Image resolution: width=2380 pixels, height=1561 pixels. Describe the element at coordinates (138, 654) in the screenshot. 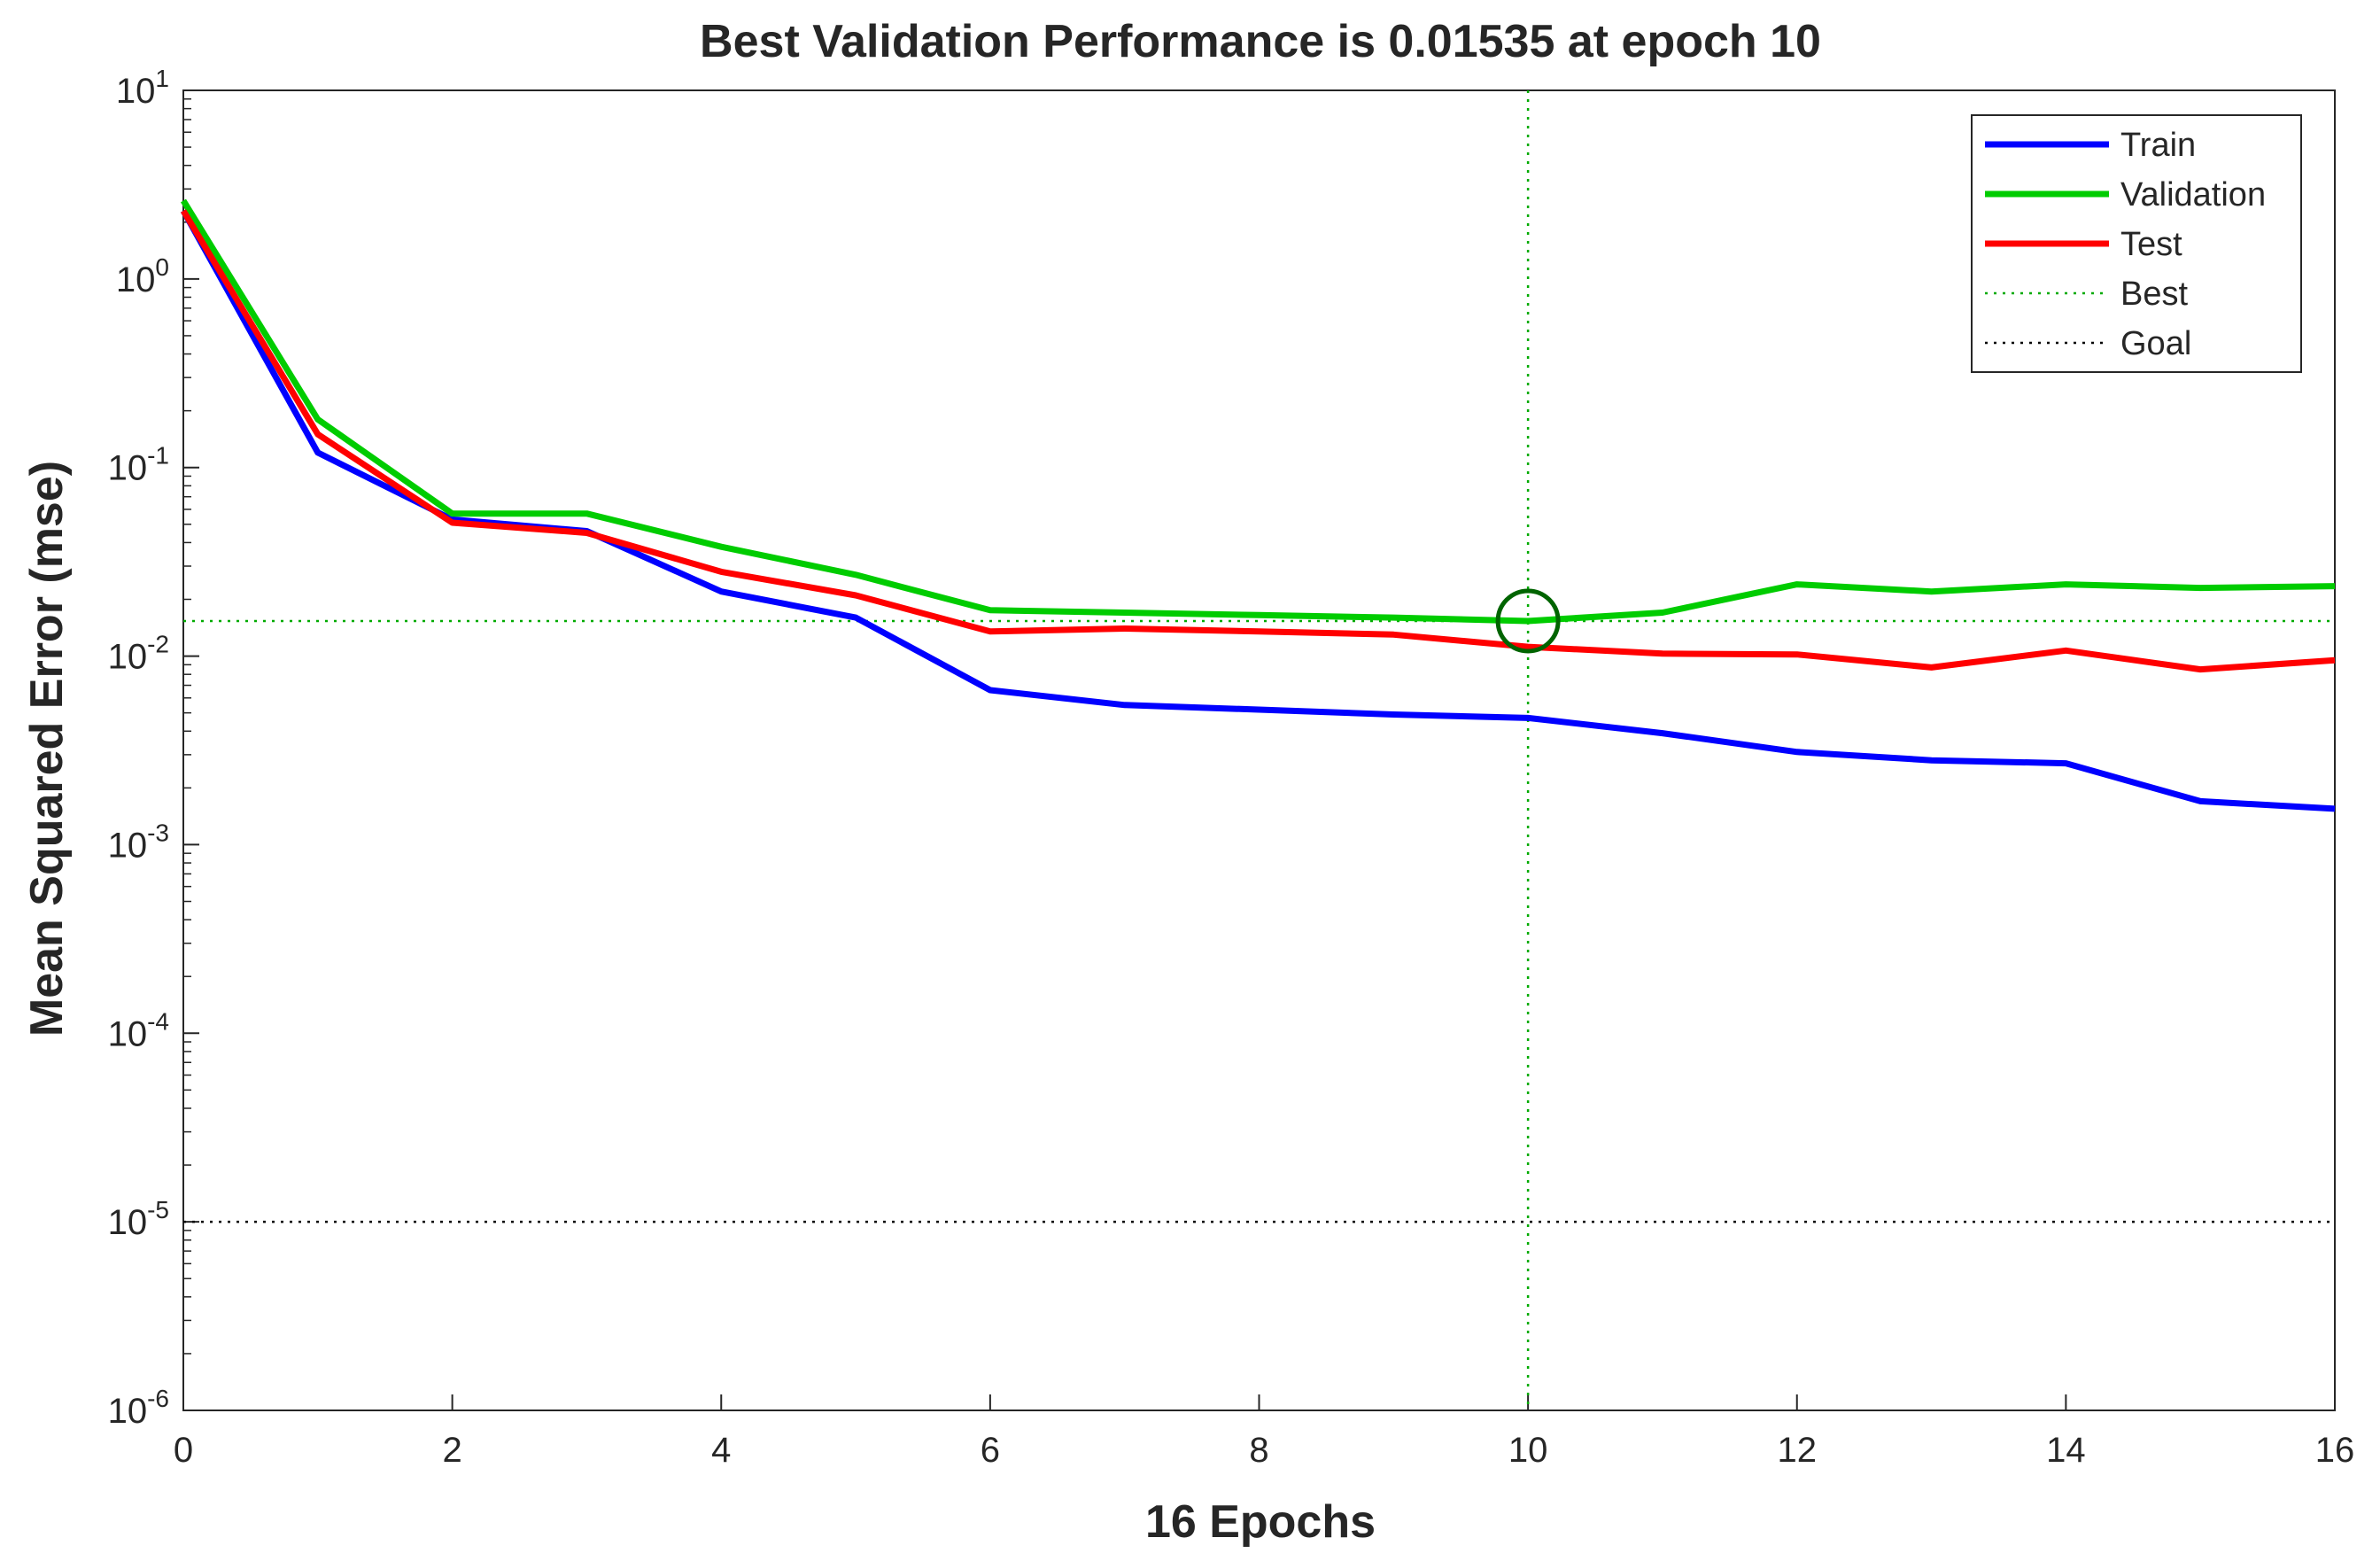

I see `y-tick-label: 10⁻²` at that location.